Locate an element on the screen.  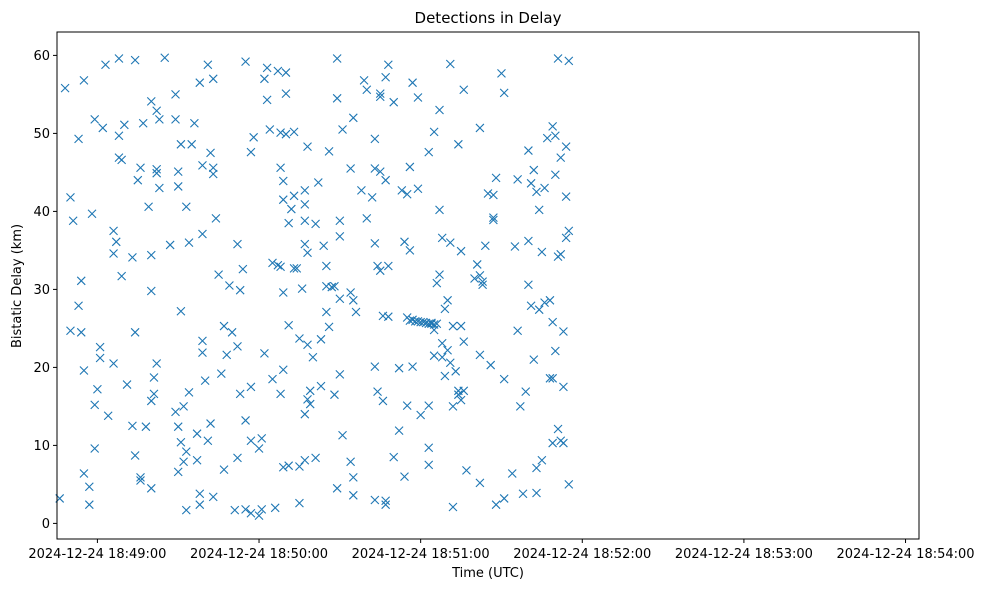
x-tick-label: 2024-12-24 18:53:00 is located at coordinates (744, 554).